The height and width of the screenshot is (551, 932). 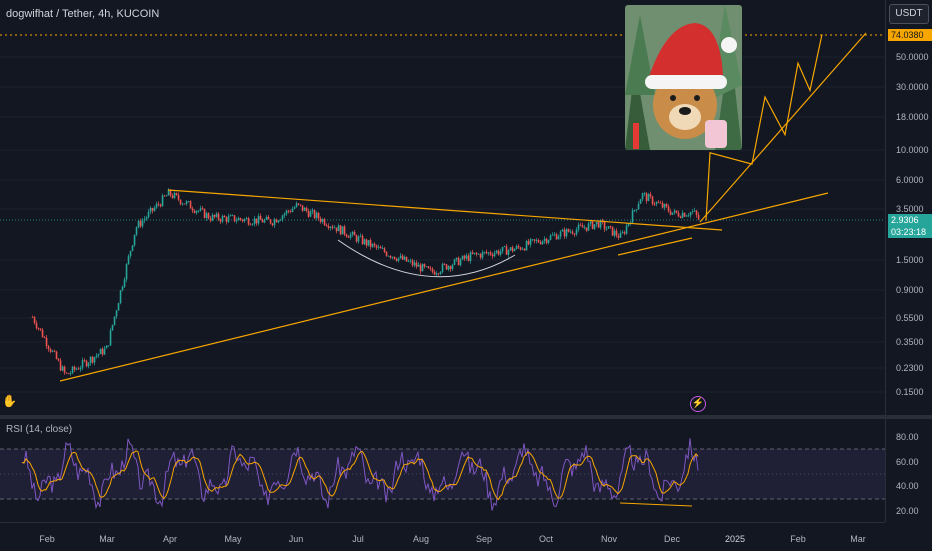 What do you see at coordinates (910, 290) in the screenshot?
I see `price-tick: 0.9000` at bounding box center [910, 290].